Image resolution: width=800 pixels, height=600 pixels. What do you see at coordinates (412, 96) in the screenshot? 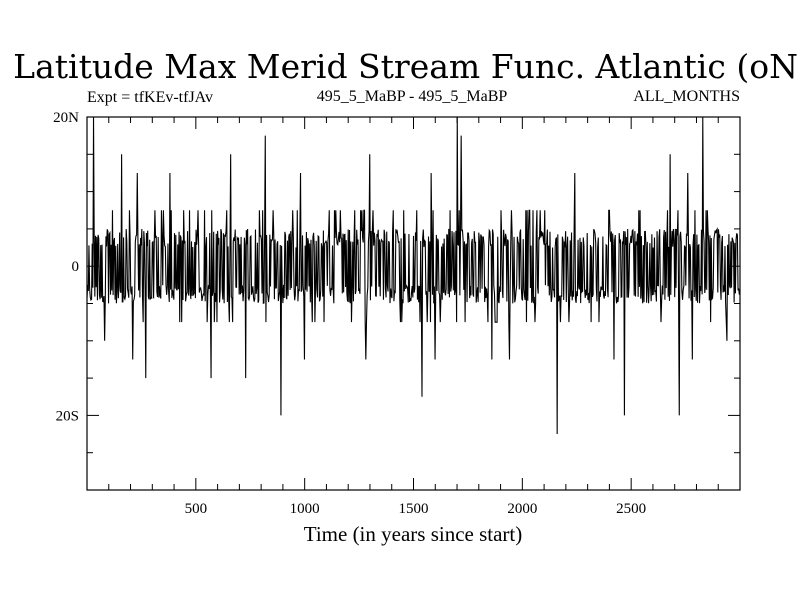
I see `period-label: 495_5_MaBP - 495_5_MaBP` at bounding box center [412, 96].